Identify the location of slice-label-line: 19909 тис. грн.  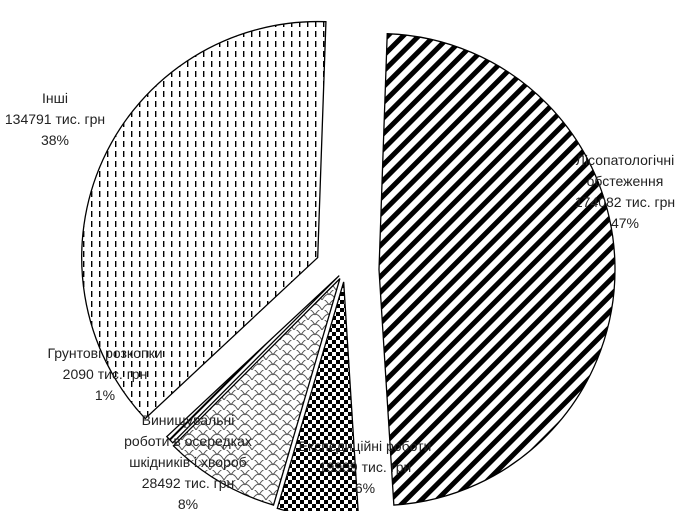
(365, 467).